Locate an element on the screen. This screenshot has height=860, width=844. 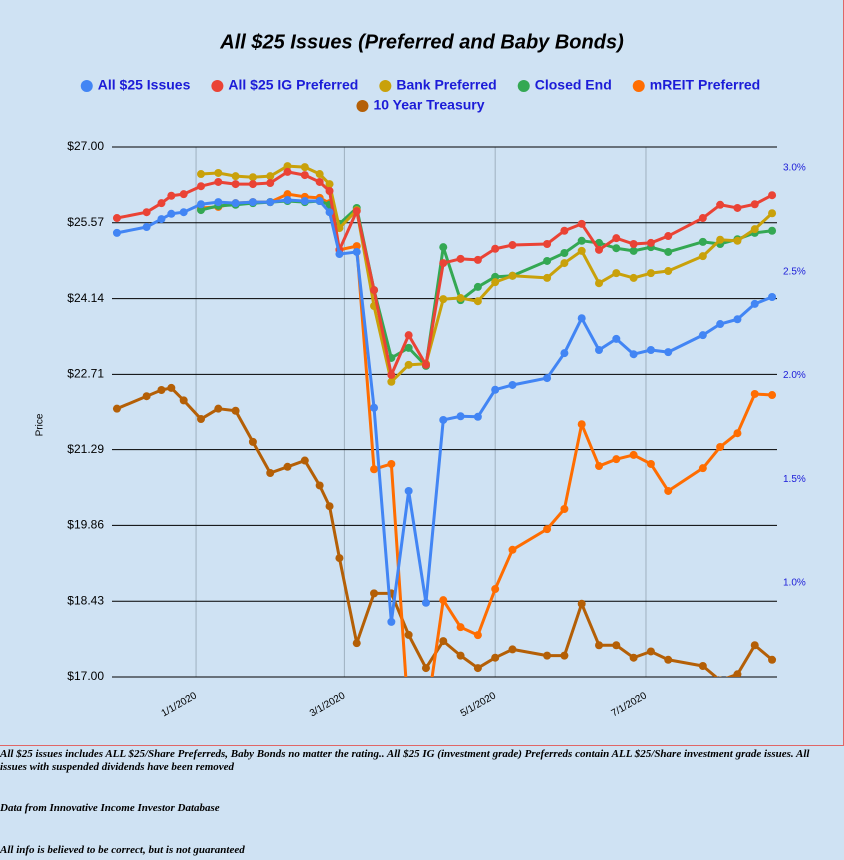
legend-item: mREIT Preferred is located at coordinates (696, 85).